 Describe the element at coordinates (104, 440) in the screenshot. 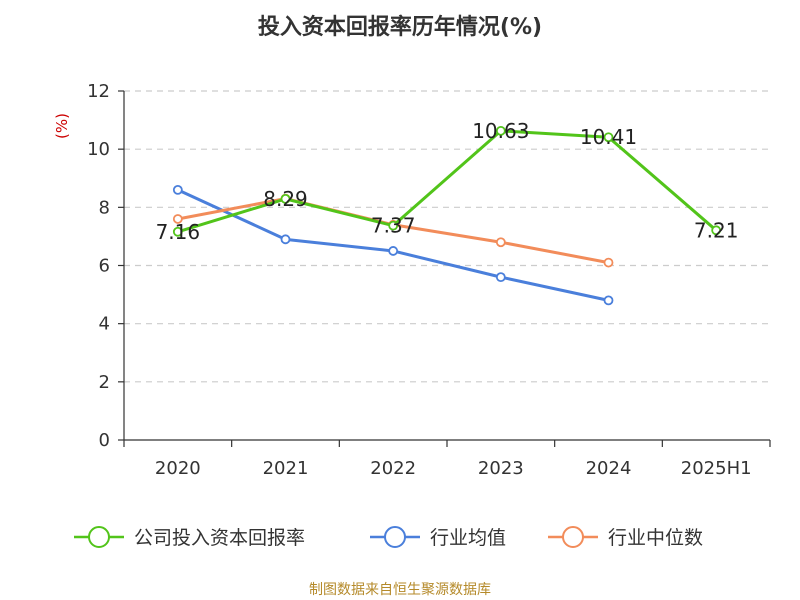

I see `y-tick-label: 0` at that location.